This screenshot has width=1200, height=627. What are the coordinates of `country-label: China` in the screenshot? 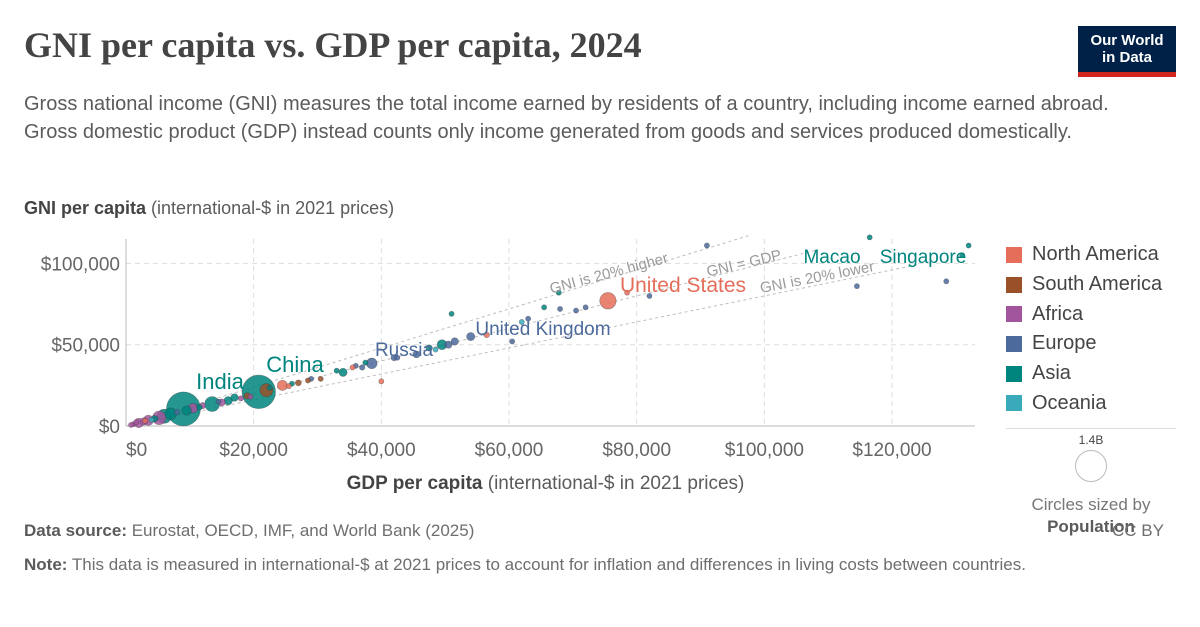 It's located at (295, 364).